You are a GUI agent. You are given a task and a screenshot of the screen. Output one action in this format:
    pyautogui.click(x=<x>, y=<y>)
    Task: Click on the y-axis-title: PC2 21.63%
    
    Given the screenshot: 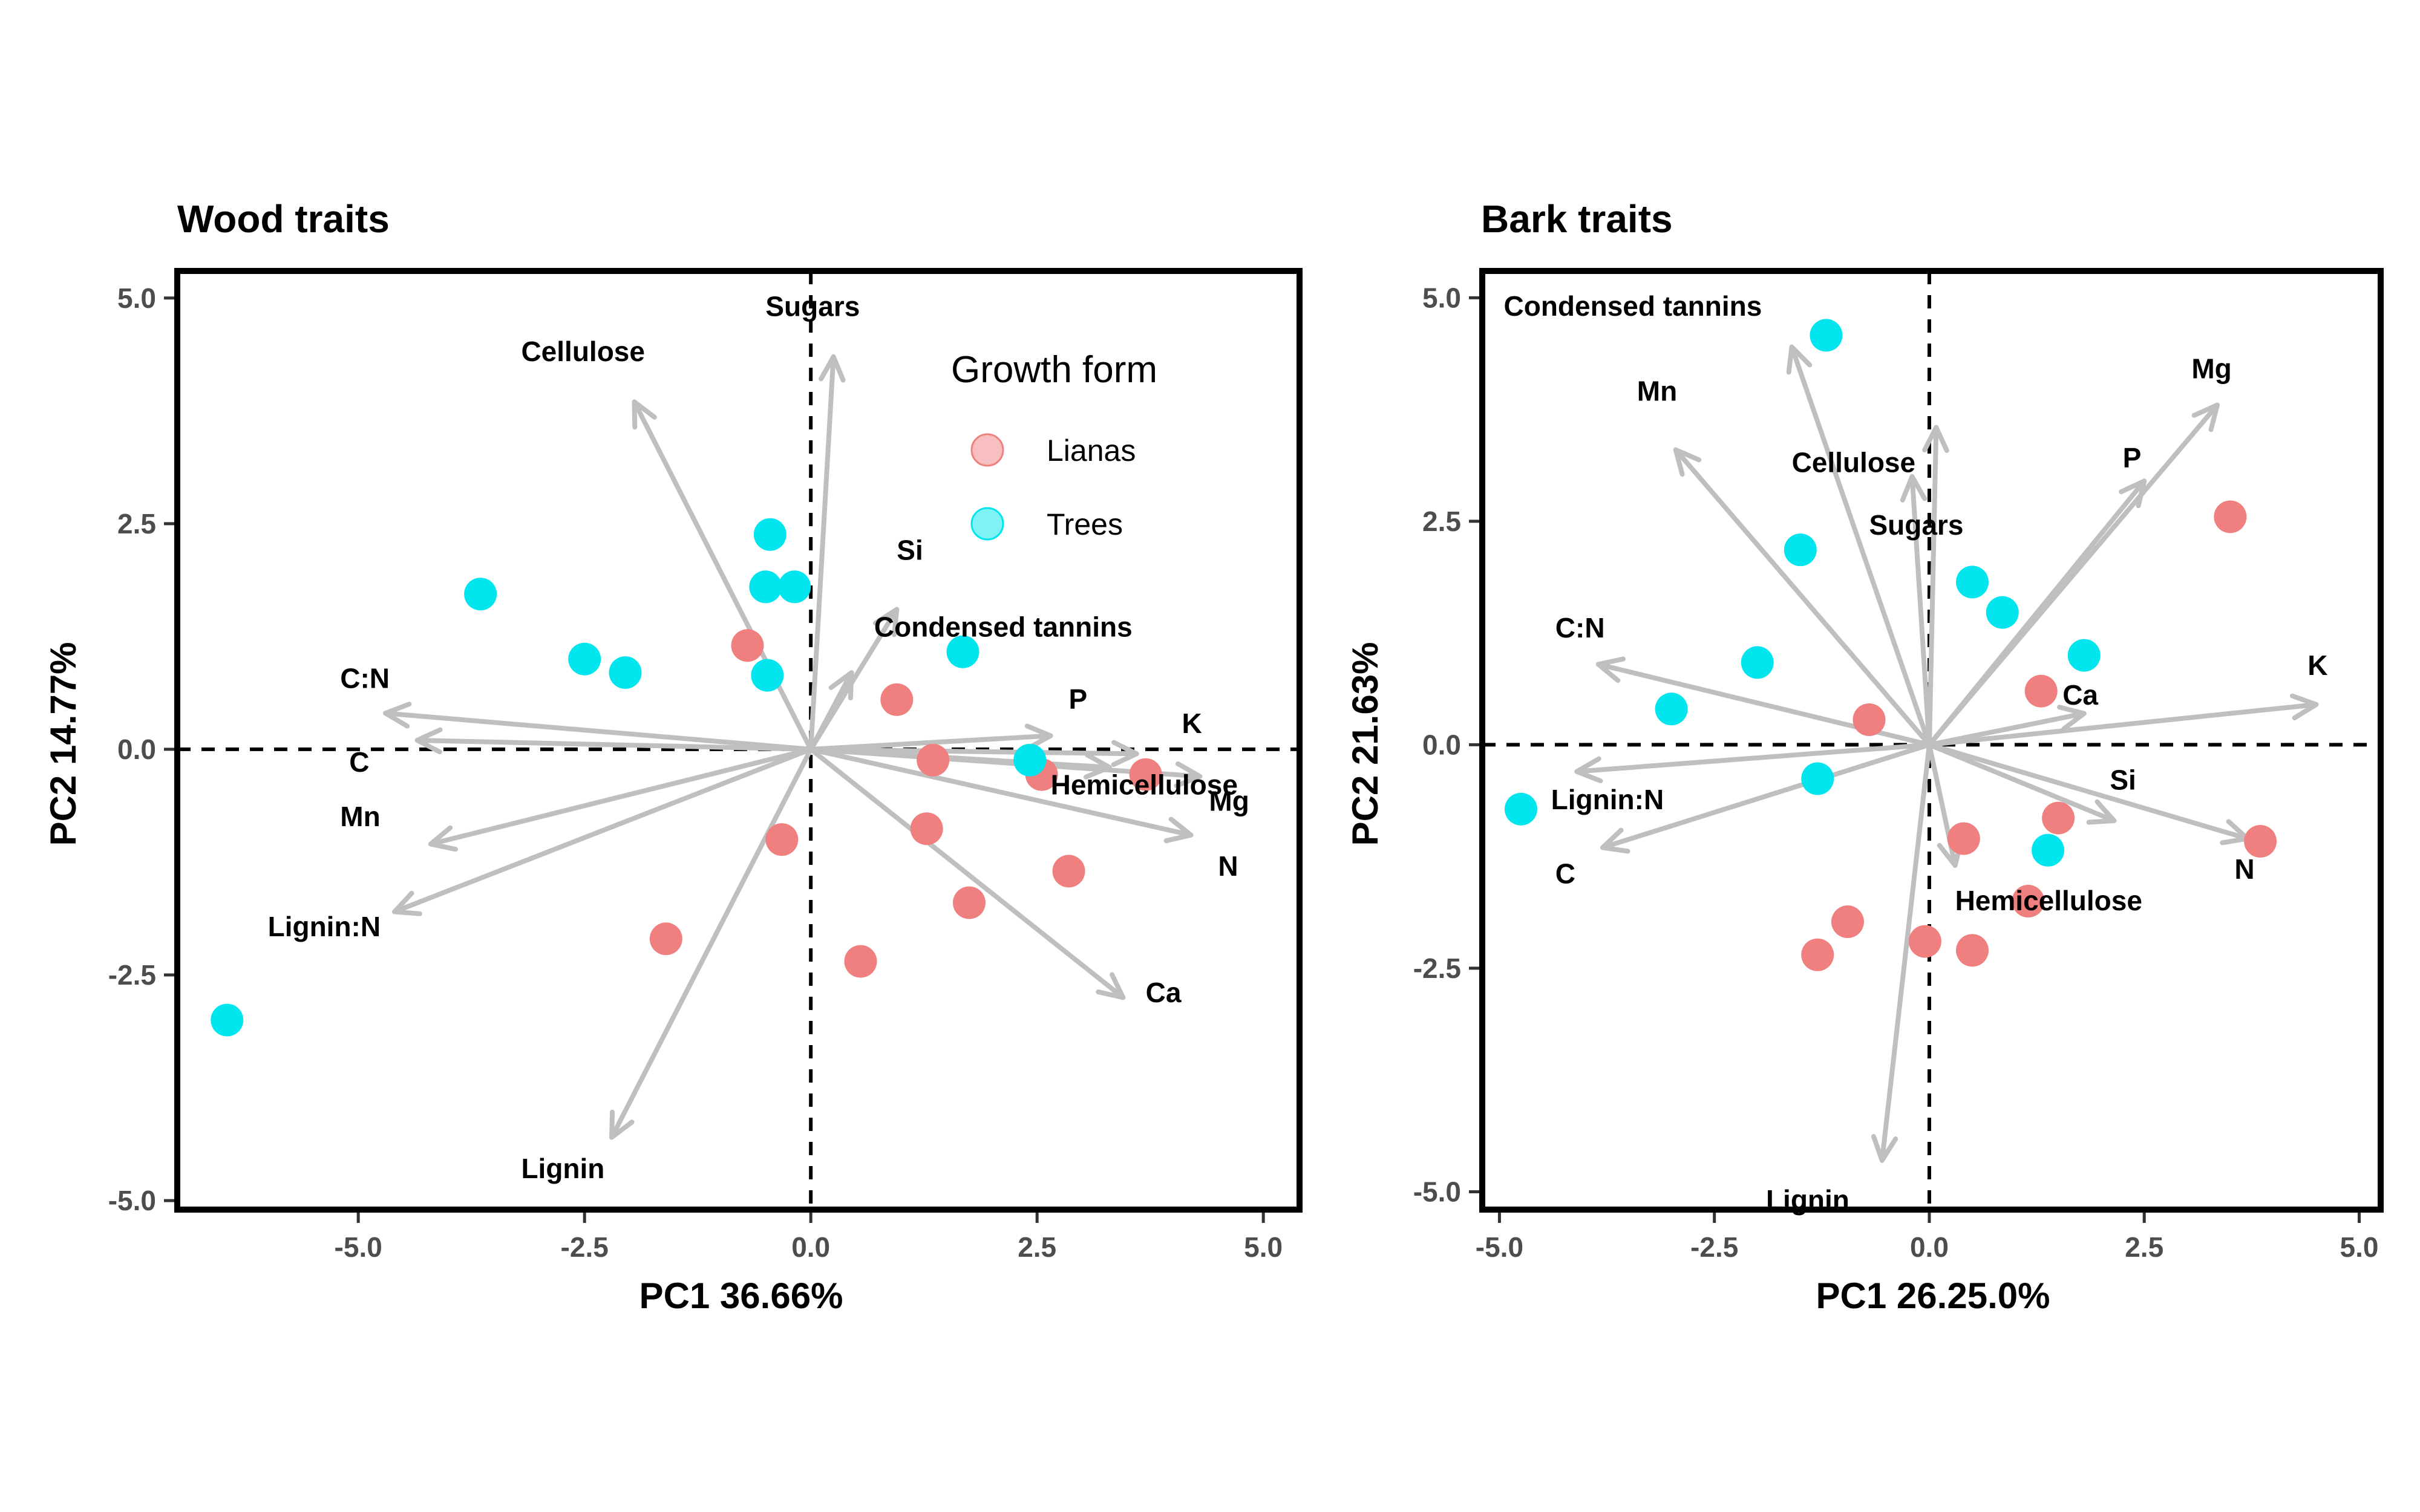 What is the action you would take?
    pyautogui.click(x=1365, y=744)
    